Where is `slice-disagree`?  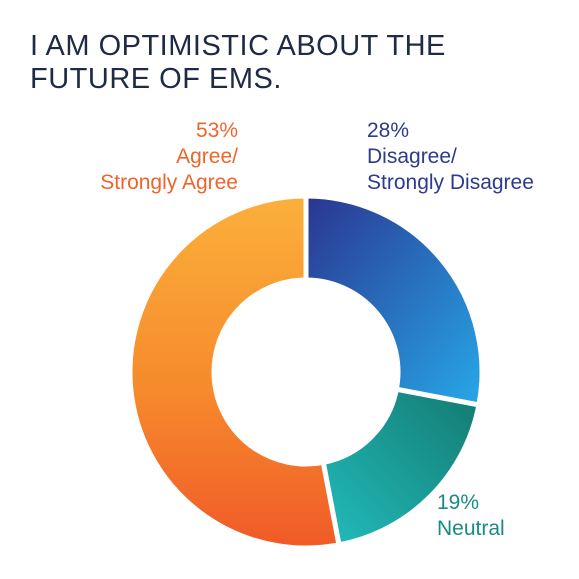
slice-disagree is located at coordinates (394, 300).